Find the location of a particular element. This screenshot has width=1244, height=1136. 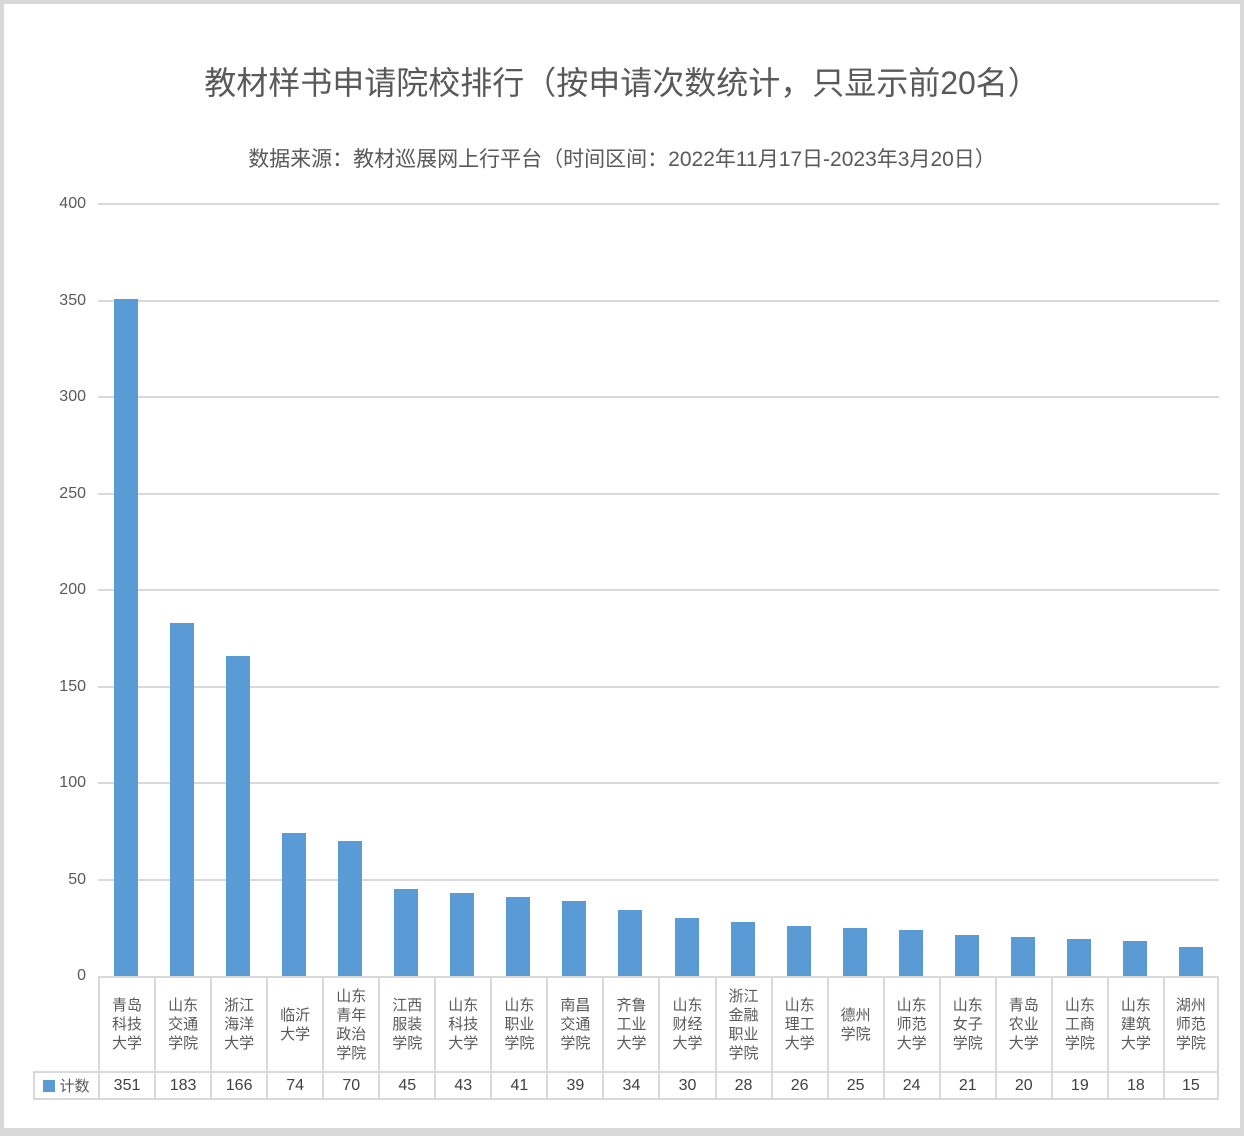

table-column: 湖州 师范 学院 15 is located at coordinates (1190, 1039).